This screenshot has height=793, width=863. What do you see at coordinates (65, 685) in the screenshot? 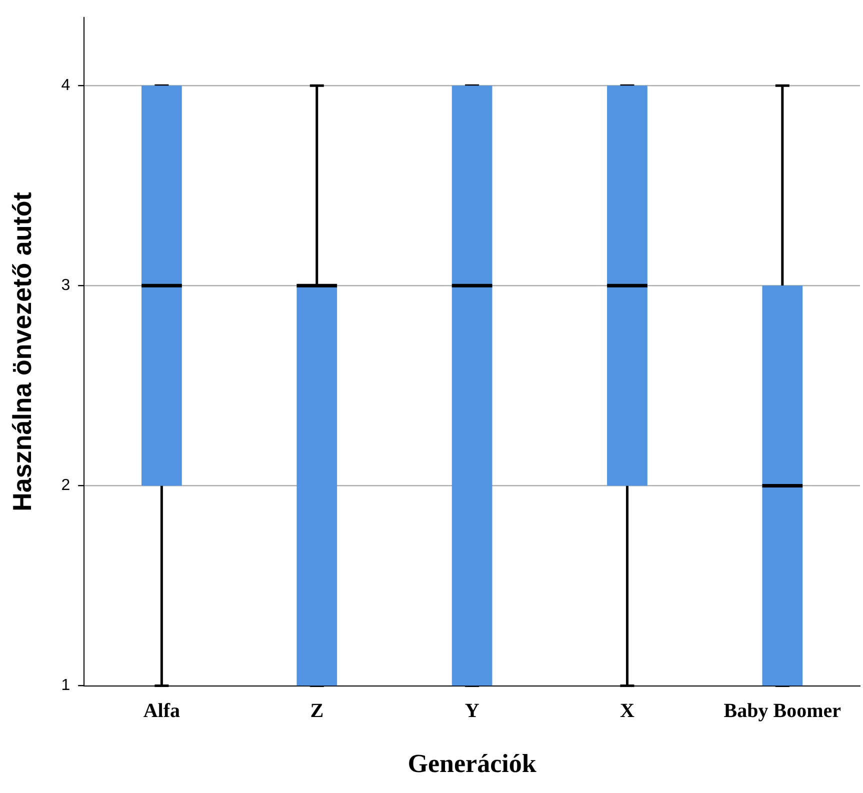
I see `y-tick-label: 1` at bounding box center [65, 685].